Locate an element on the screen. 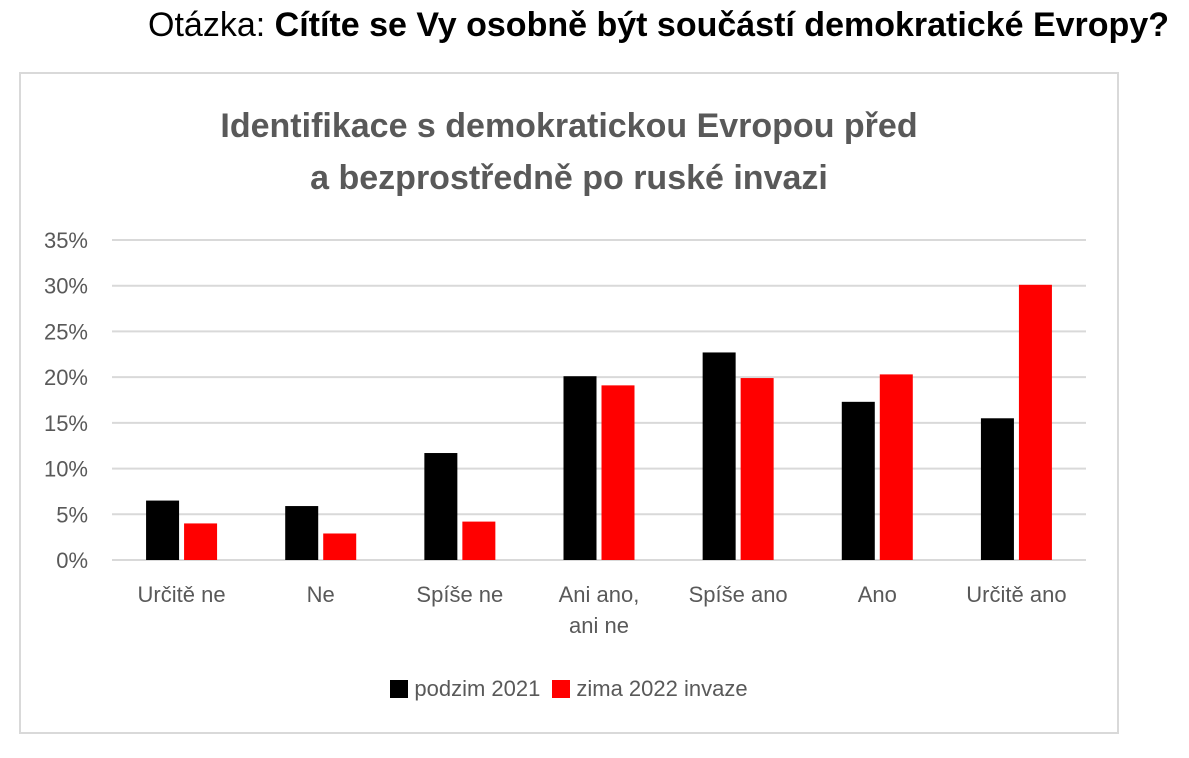  y-tick-label: 30% is located at coordinates (66, 286).